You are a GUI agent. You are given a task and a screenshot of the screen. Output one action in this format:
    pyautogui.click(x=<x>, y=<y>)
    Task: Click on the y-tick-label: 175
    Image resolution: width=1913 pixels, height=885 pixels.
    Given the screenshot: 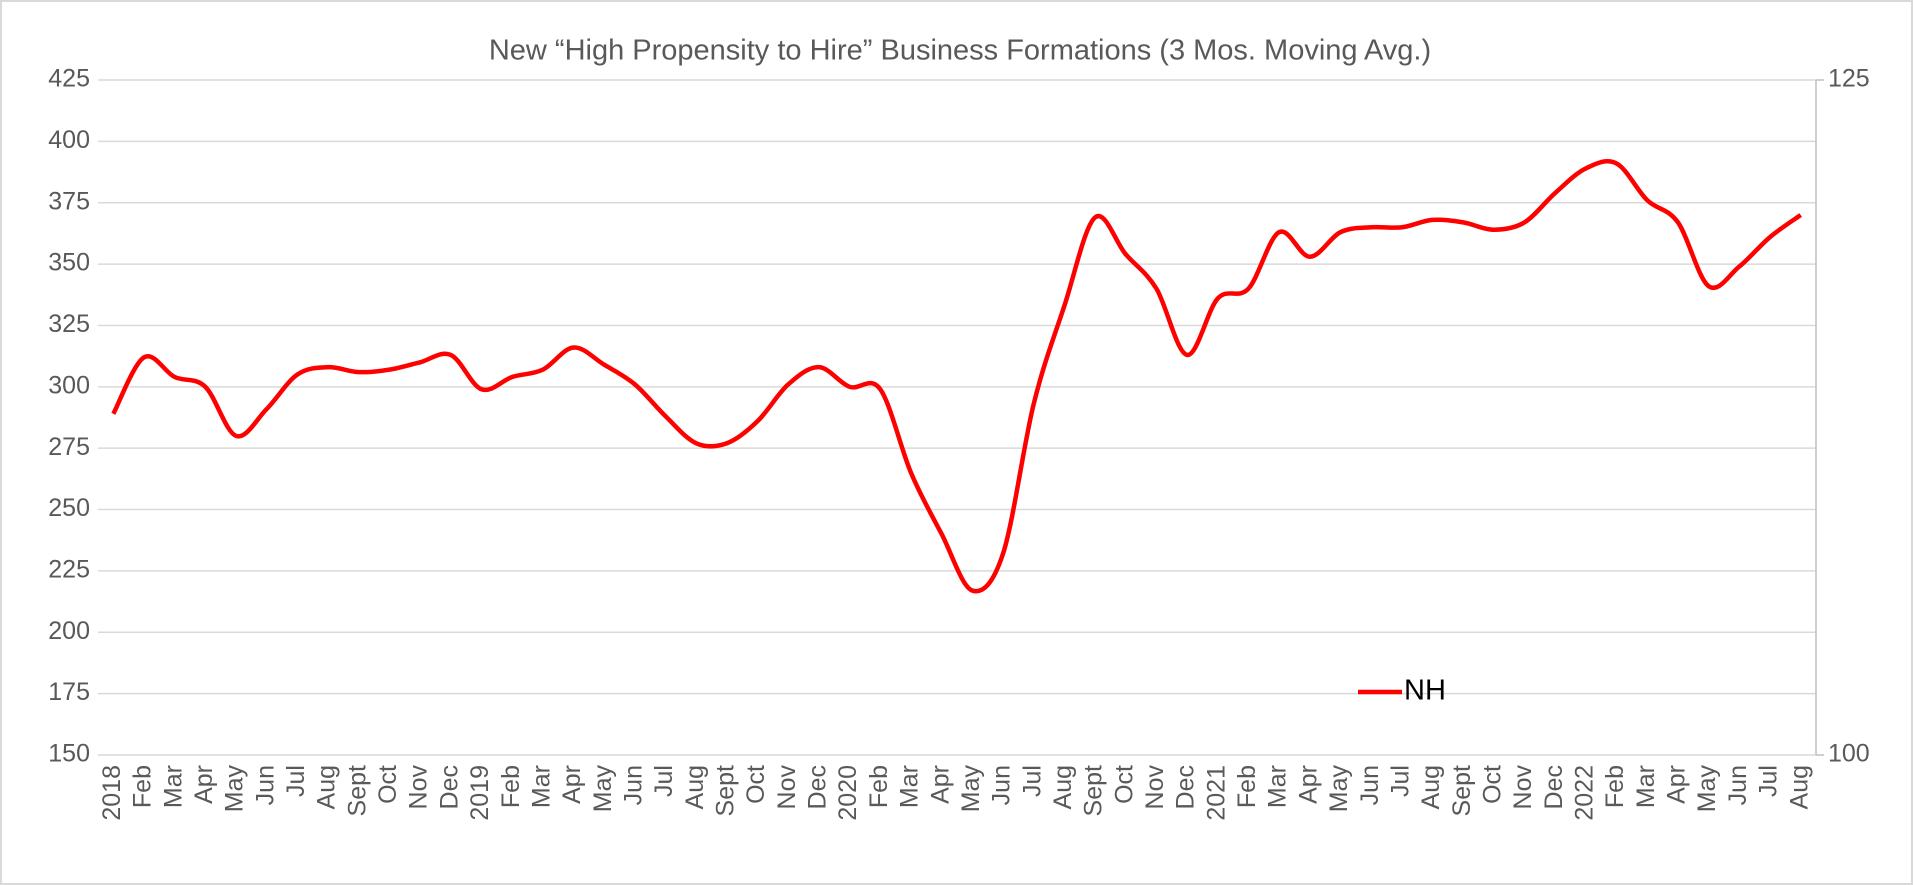 What is the action you would take?
    pyautogui.click(x=69, y=692)
    